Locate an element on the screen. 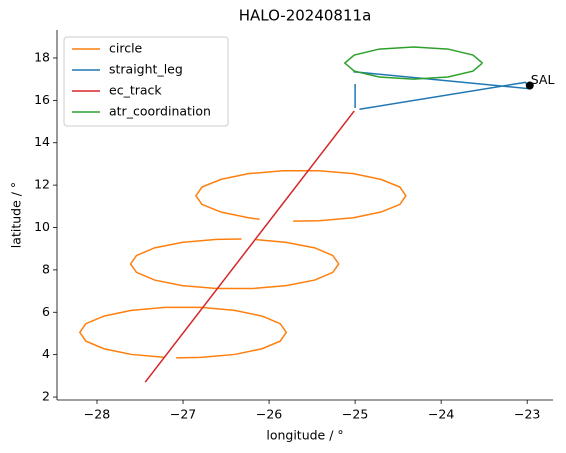 The height and width of the screenshot is (453, 566). x-tick-label: −25 is located at coordinates (355, 414).